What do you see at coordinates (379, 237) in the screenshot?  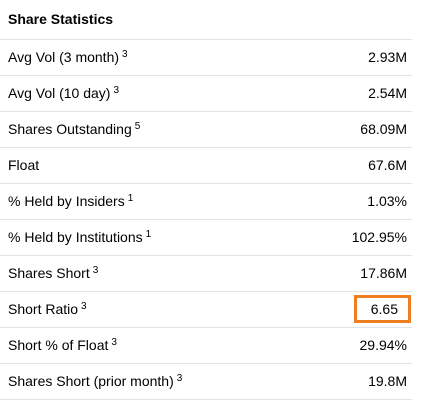 I see `row-value: 102.95%` at bounding box center [379, 237].